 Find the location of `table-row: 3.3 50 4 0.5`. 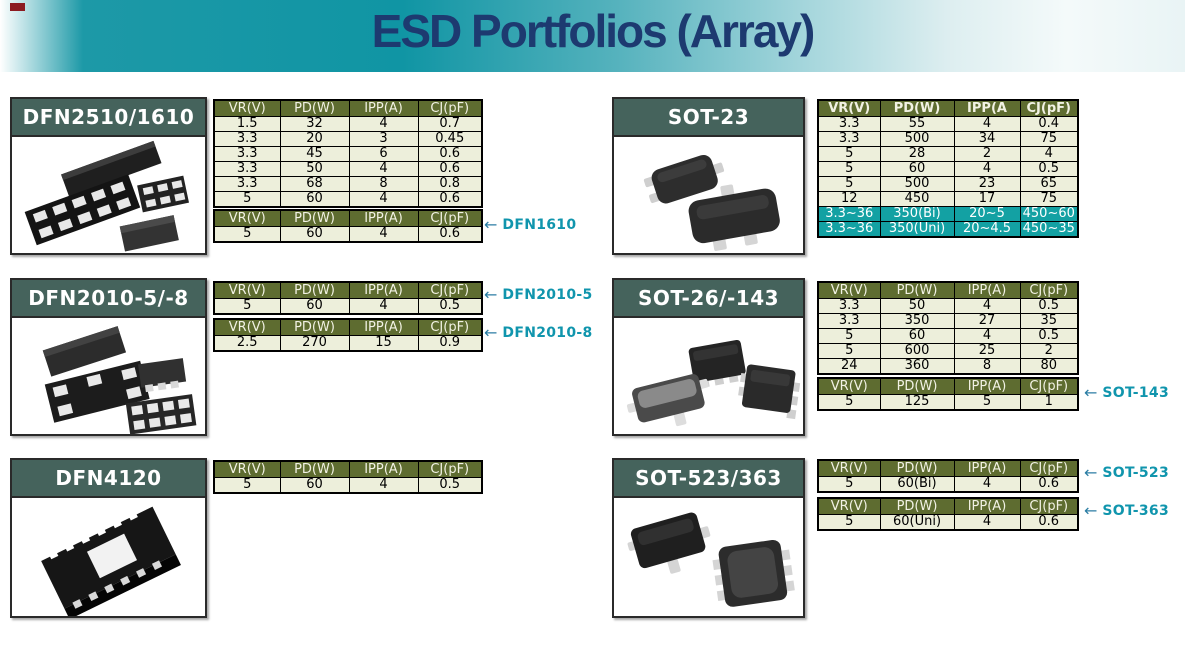

table-row: 3.3 50 4 0.5 is located at coordinates (948, 306).